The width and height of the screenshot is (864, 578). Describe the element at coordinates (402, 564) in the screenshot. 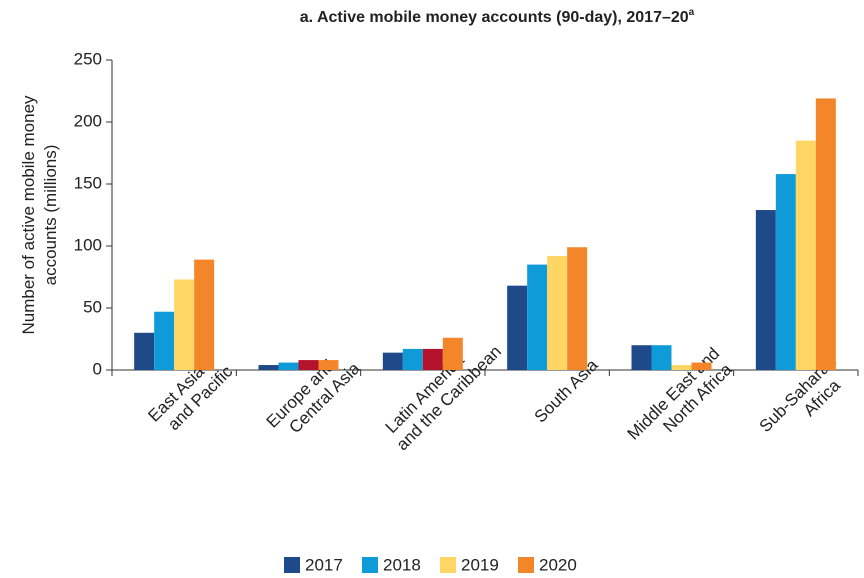

I see `legend-label: 2018` at that location.